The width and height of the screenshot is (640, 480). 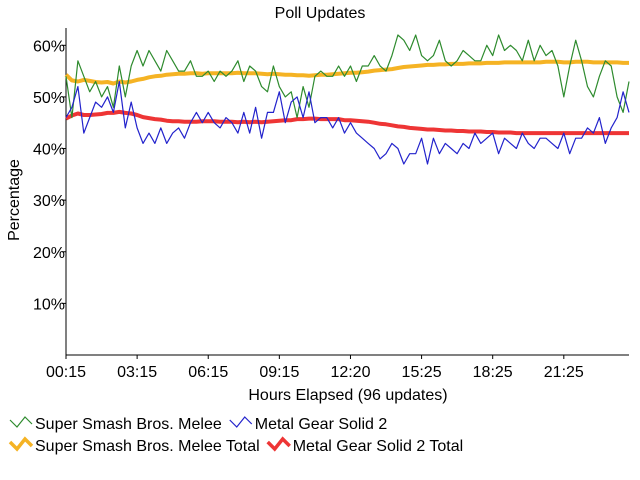 I want to click on series-line-metal-gear-solid-2-total, so click(x=347, y=122).